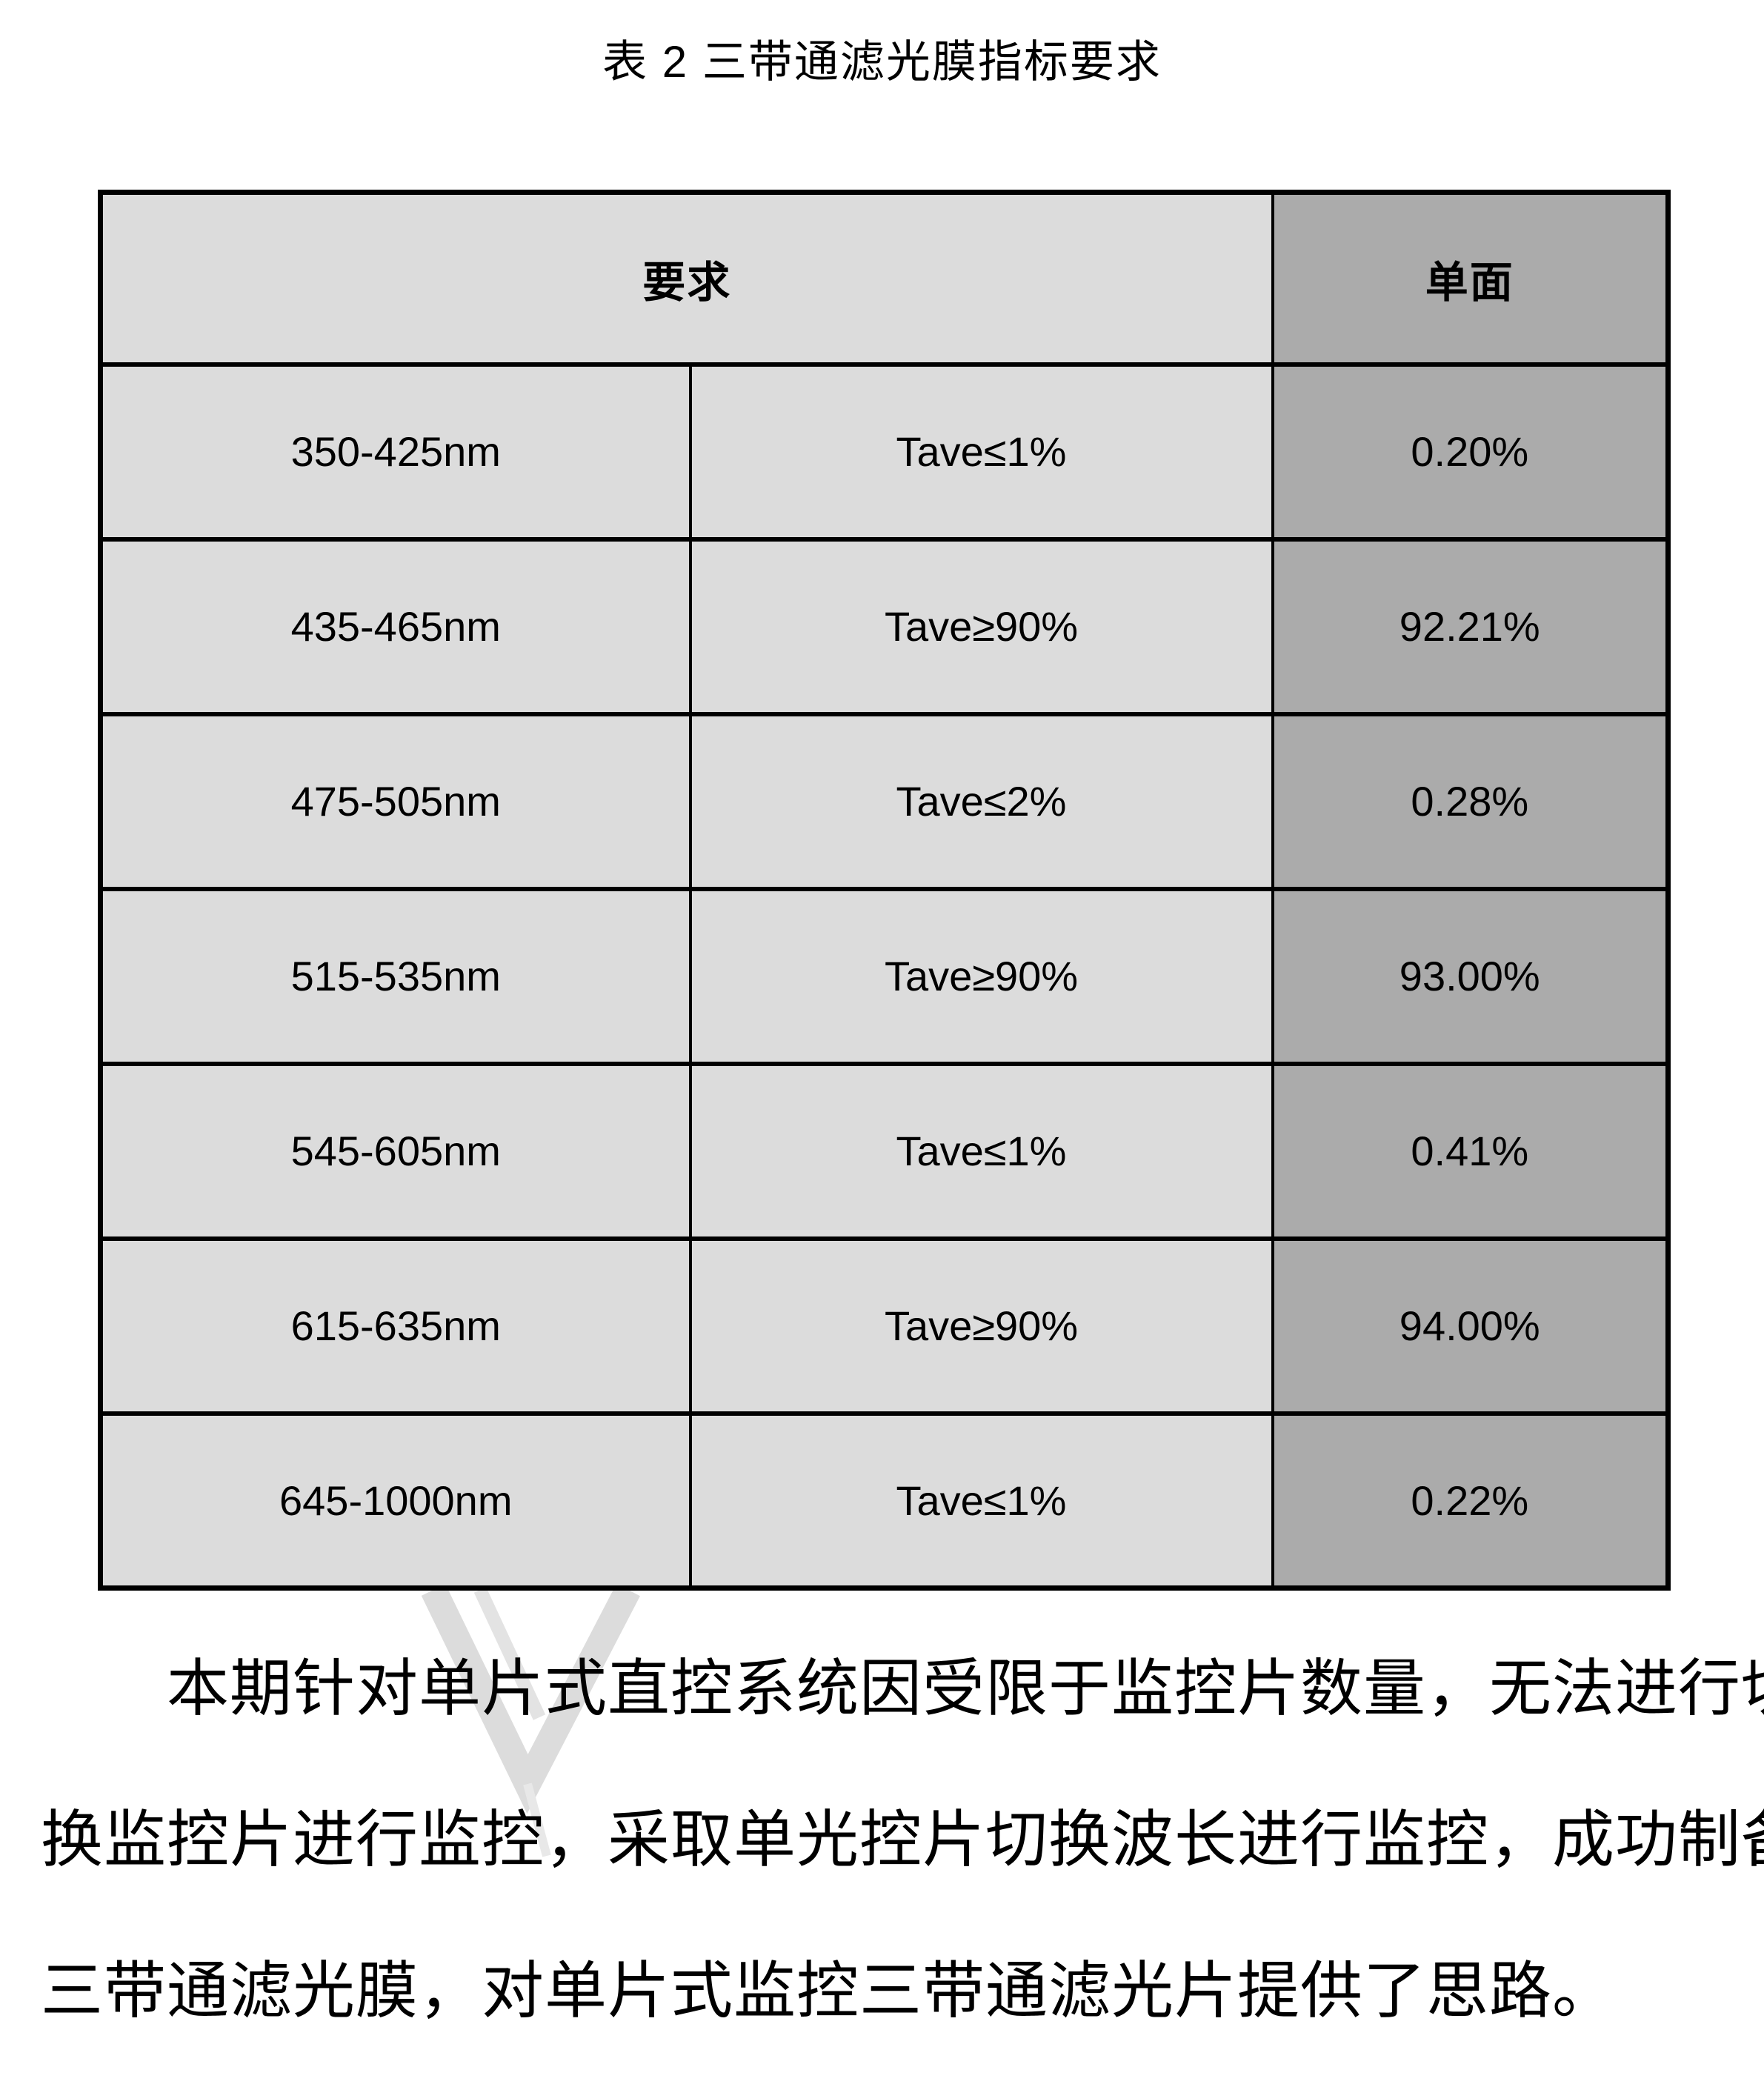 The image size is (1764, 2087). I want to click on table-row: 645-1000nm Tave≤1% 0.22%, so click(884, 1501).